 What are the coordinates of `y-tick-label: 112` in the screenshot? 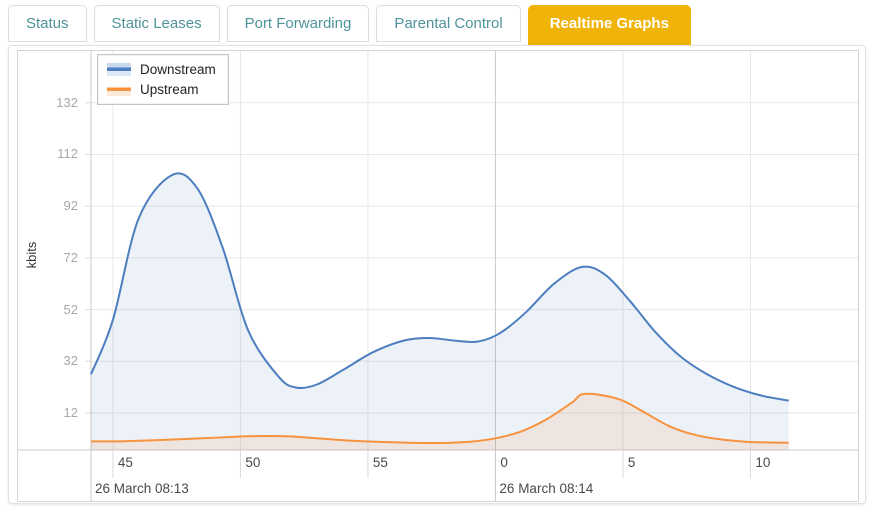 It's located at (67, 154).